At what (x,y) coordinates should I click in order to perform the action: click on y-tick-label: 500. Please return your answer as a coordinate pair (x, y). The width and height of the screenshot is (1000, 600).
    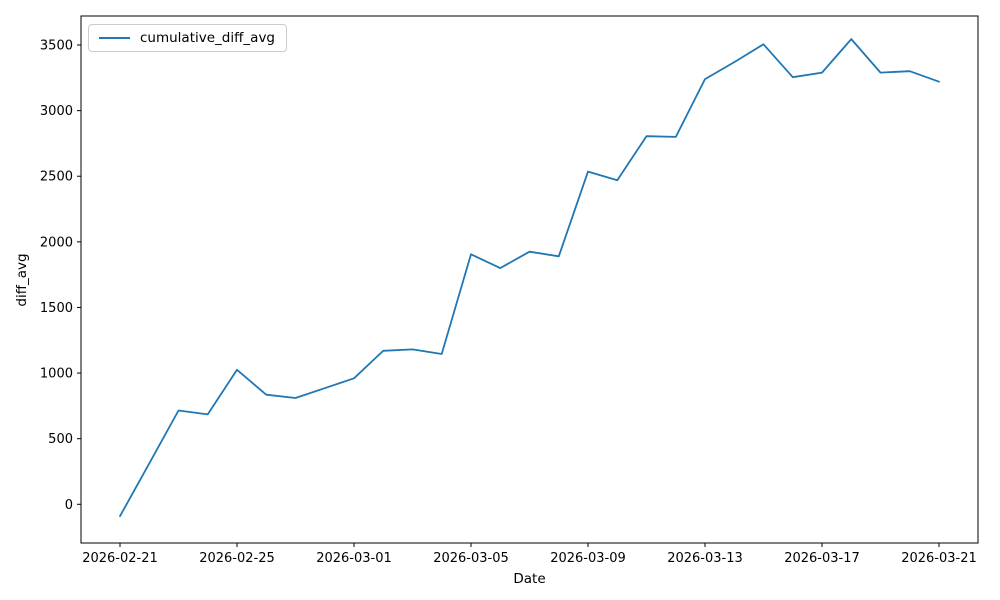
    Looking at the image, I should click on (60, 439).